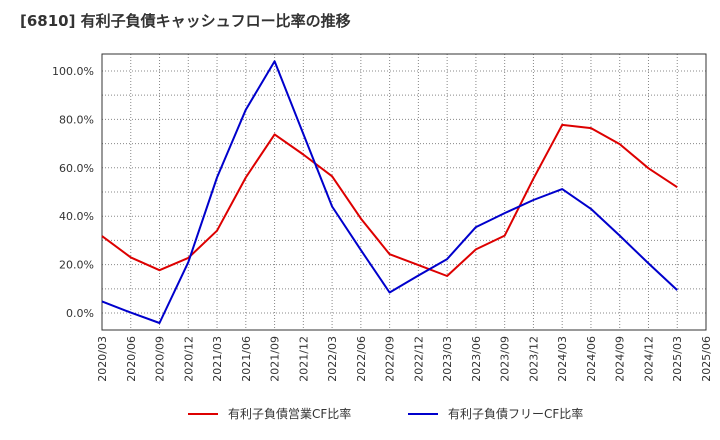 The width and height of the screenshot is (720, 440). I want to click on x-tick-label: 2021/09, so click(275, 359).